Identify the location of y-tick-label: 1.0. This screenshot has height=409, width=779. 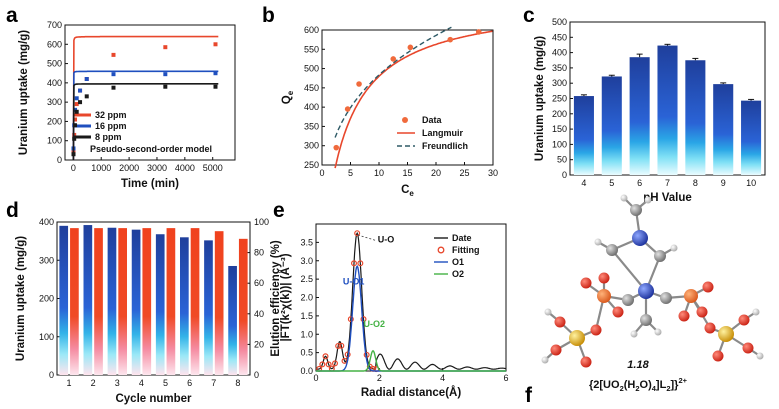
(306, 334).